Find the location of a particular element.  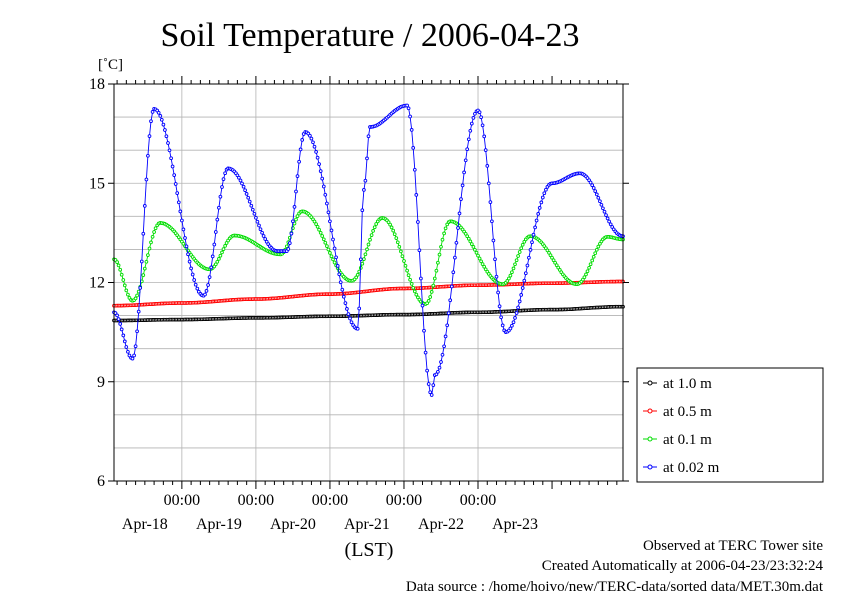

series-at-0-5-m is located at coordinates (368, 293).